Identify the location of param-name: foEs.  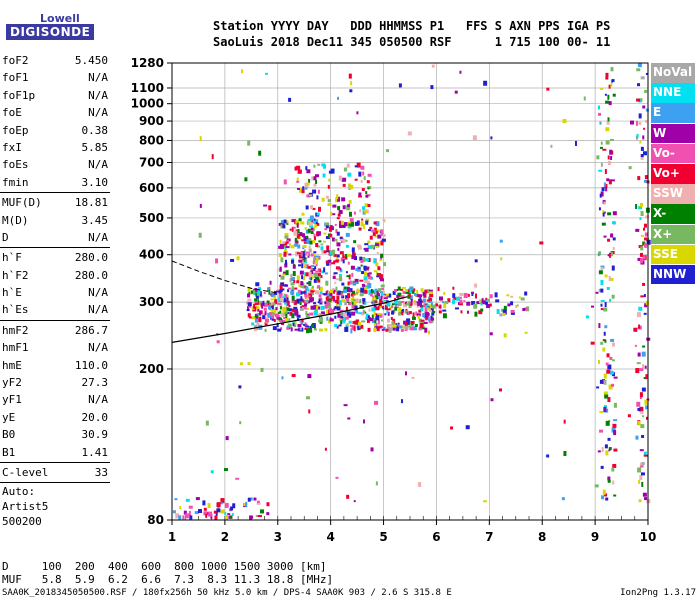
(15, 165).